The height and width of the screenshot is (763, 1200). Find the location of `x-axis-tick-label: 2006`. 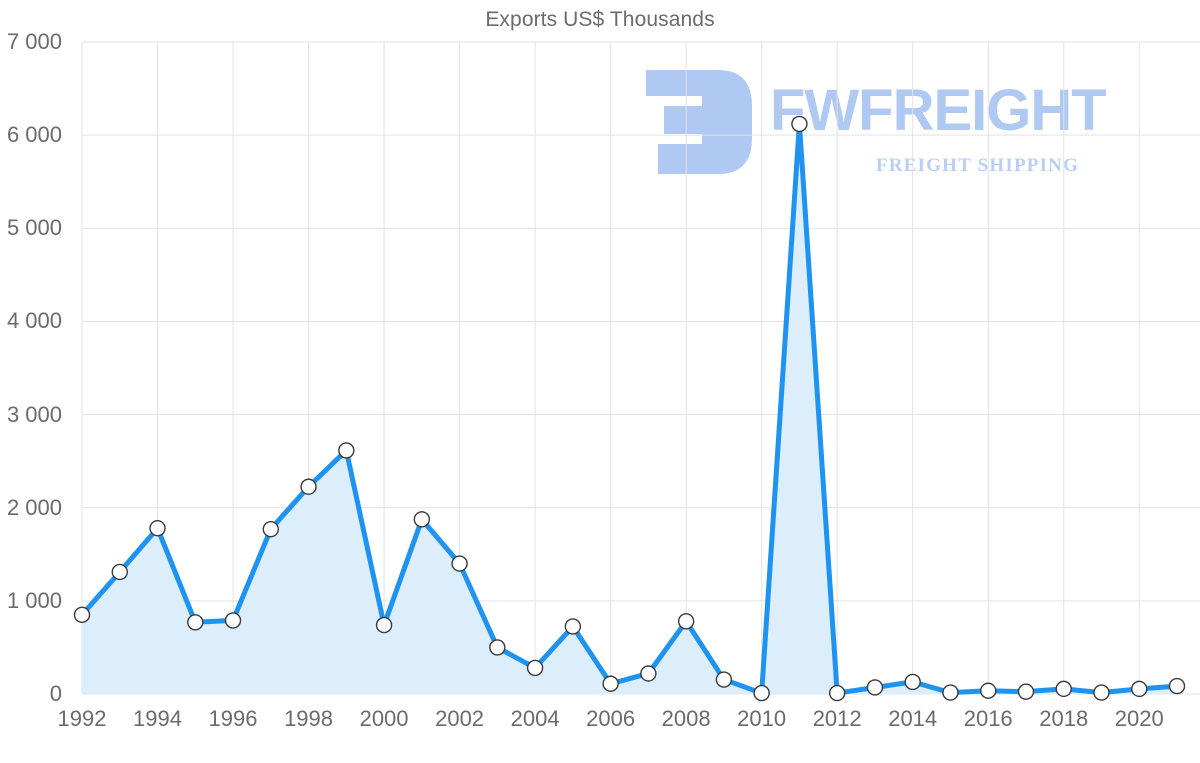

x-axis-tick-label: 2006 is located at coordinates (611, 718).